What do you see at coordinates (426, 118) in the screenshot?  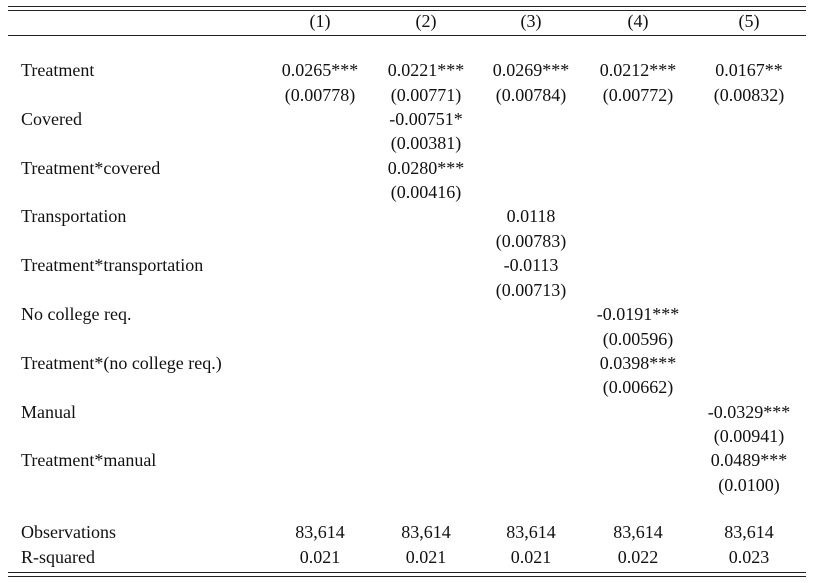 I see `coefficient: -0.00751*` at bounding box center [426, 118].